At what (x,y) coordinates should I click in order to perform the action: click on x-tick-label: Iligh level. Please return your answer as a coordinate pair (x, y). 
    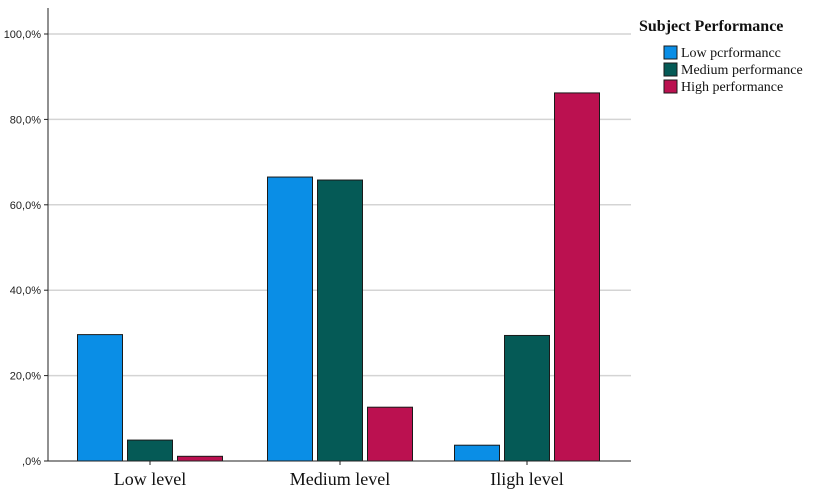
    Looking at the image, I should click on (526, 479).